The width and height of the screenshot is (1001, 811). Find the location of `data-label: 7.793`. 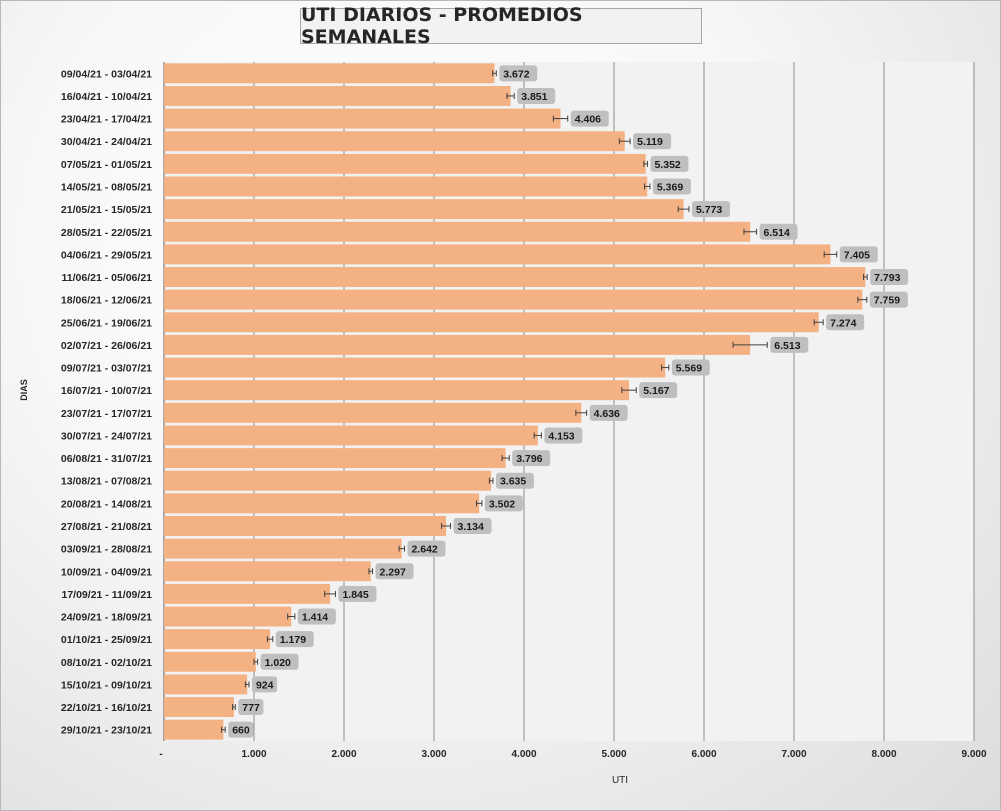

data-label: 7.793 is located at coordinates (887, 278).